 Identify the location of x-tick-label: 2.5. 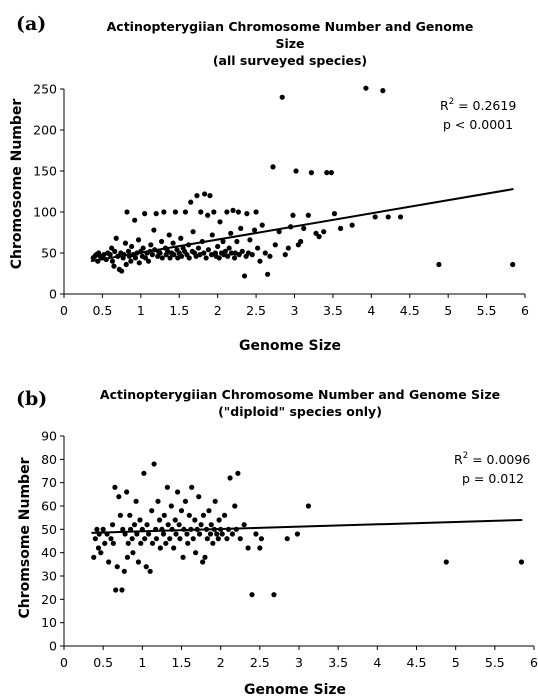
(260, 662).